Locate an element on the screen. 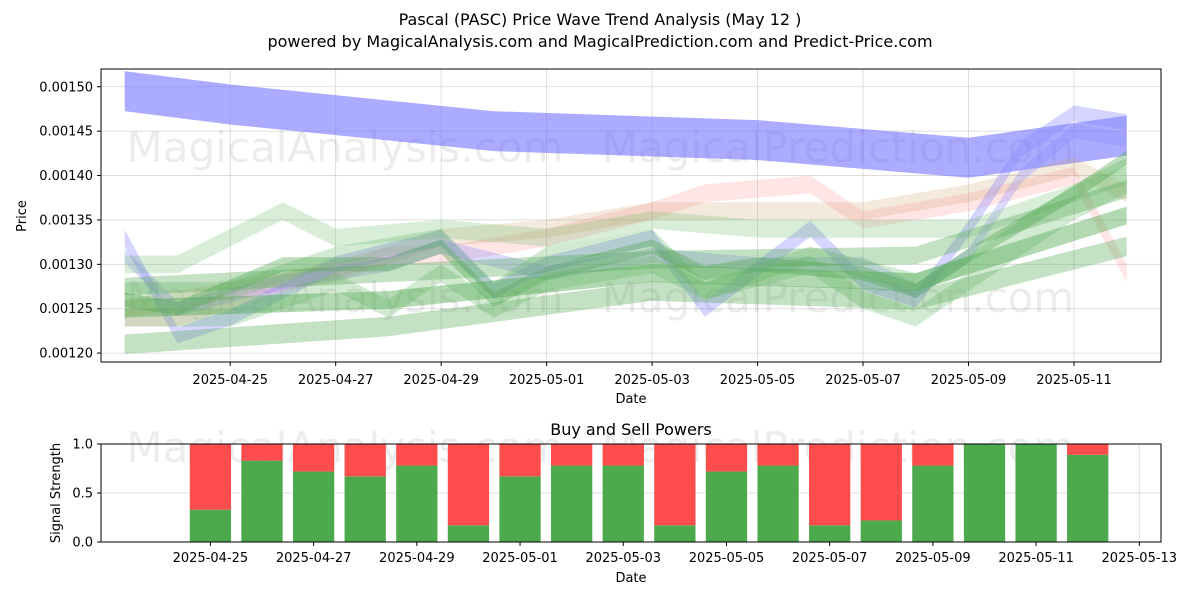 Image resolution: width=1200 pixels, height=600 pixels. price-y-tick-label: 0.00145 is located at coordinates (66, 132).